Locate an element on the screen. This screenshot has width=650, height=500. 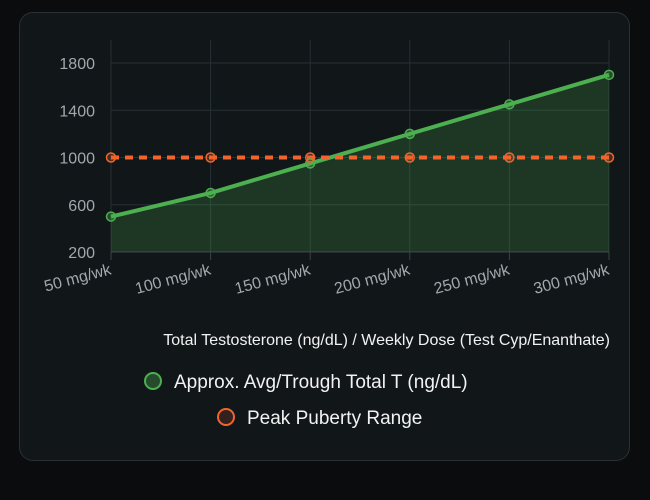
x-tick-label: 100 mg/wk is located at coordinates (173, 279).